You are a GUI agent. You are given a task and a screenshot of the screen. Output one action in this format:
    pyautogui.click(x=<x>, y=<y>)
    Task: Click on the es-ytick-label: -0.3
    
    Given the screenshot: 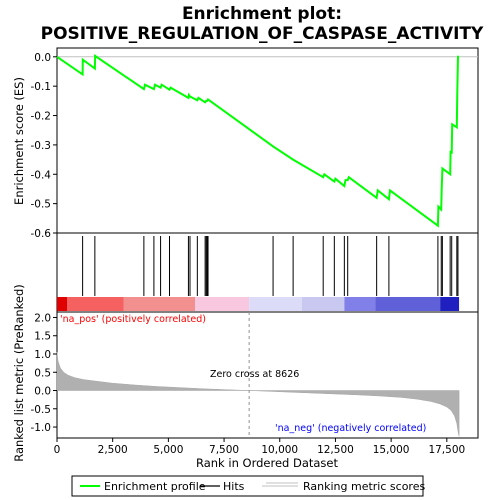 What is the action you would take?
    pyautogui.click(x=41, y=146)
    